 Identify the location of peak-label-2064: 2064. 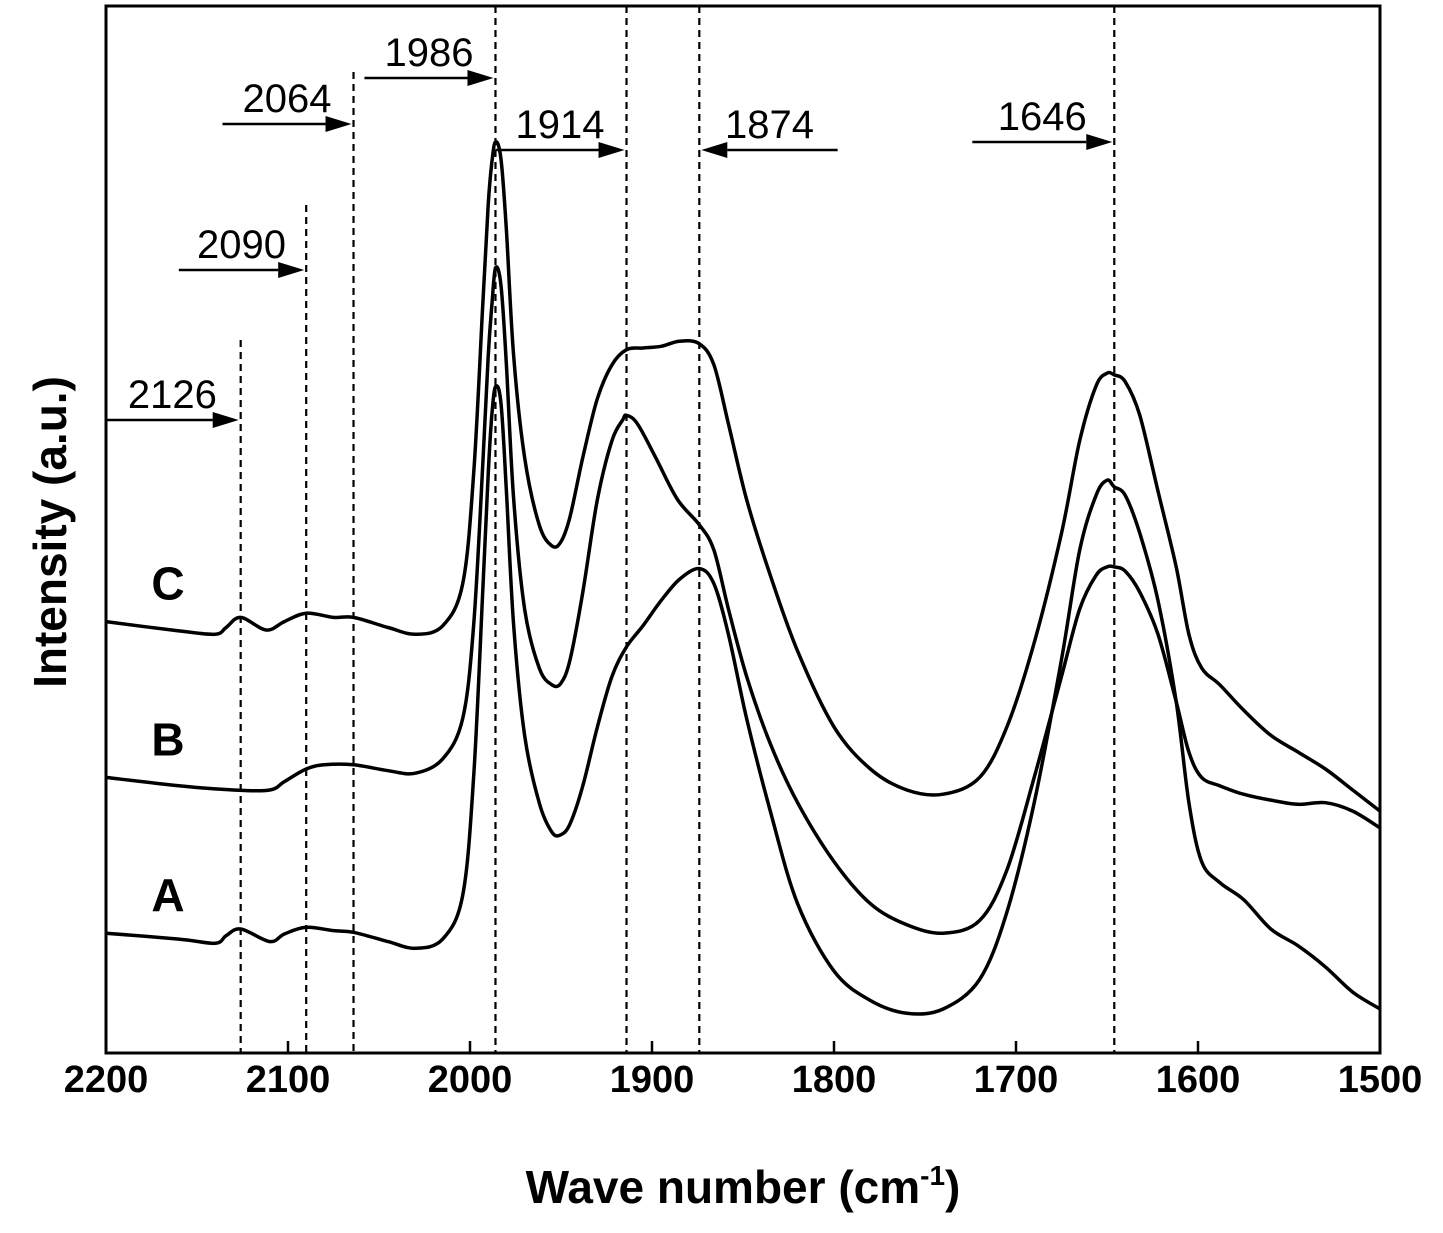
(287, 99).